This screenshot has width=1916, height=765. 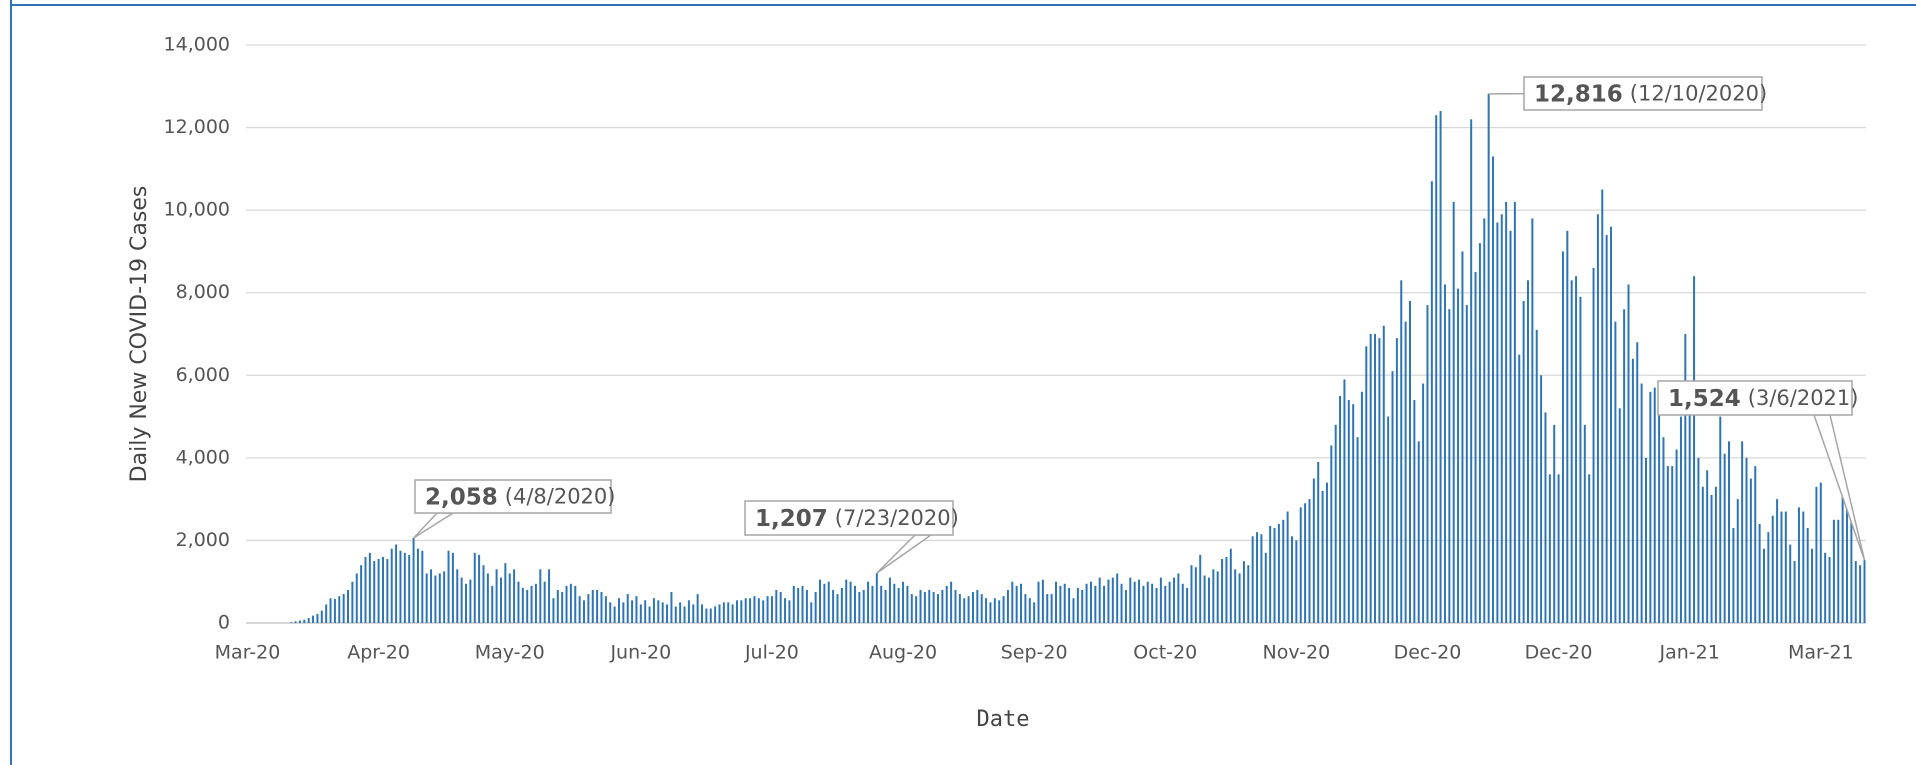 I want to click on x-tick-label: Mar-21, so click(x=1821, y=653).